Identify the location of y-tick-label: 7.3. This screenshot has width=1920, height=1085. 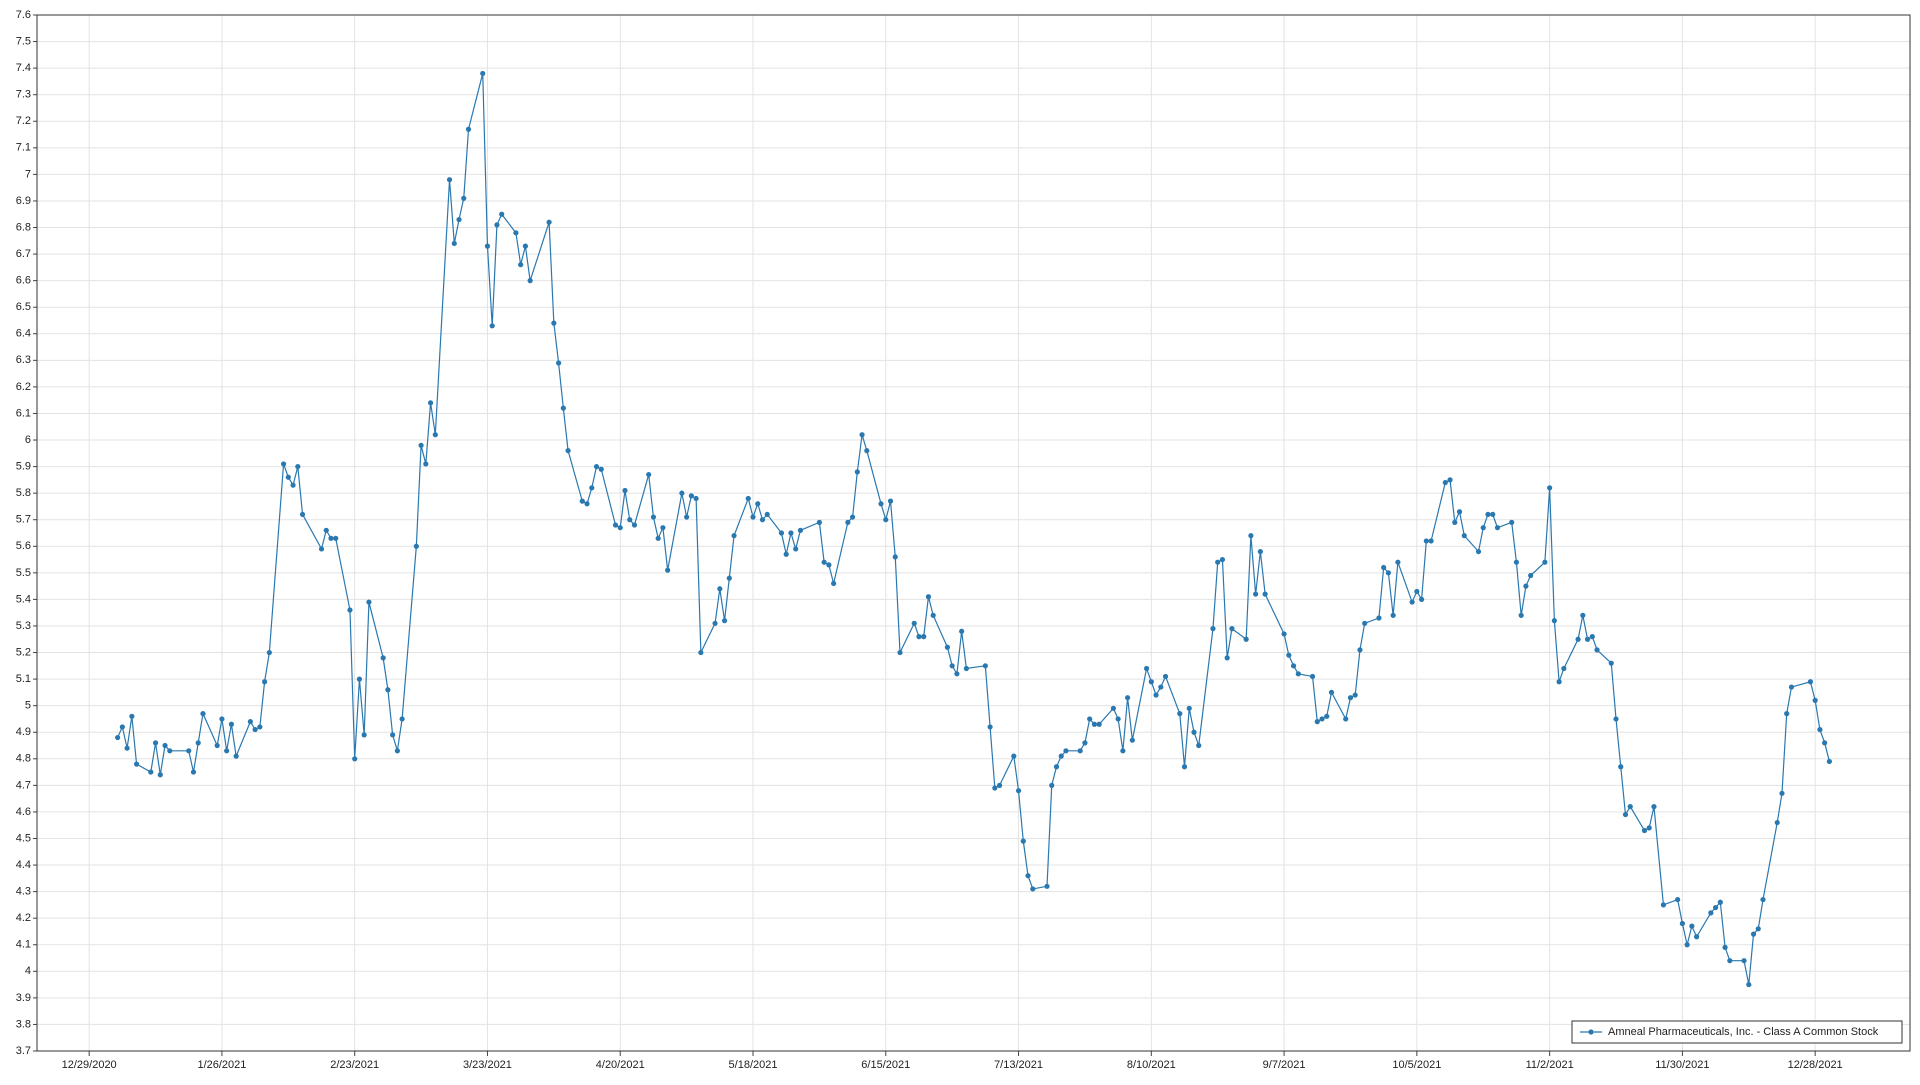
(23, 95).